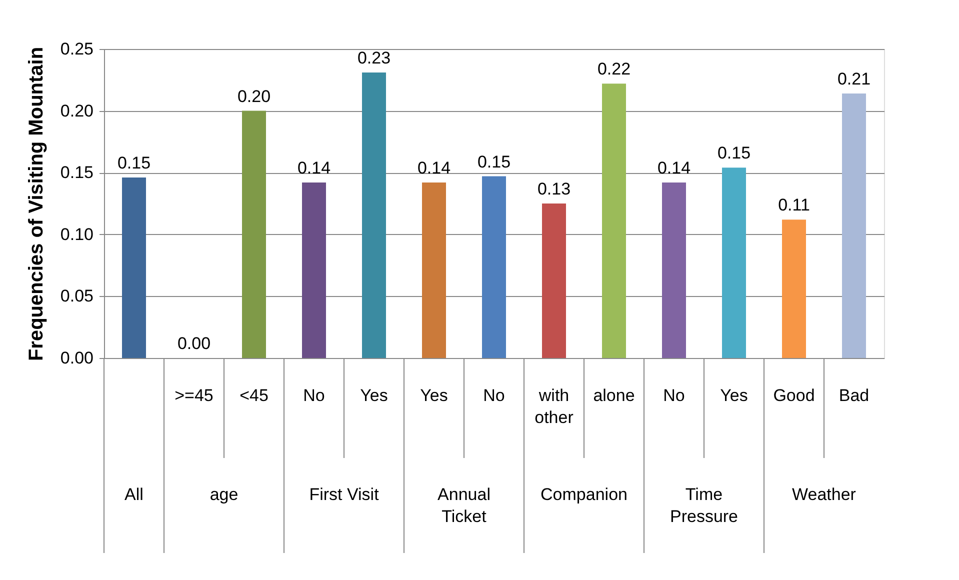 This screenshot has width=959, height=580. What do you see at coordinates (374, 58) in the screenshot?
I see `data-label: 0.23` at bounding box center [374, 58].